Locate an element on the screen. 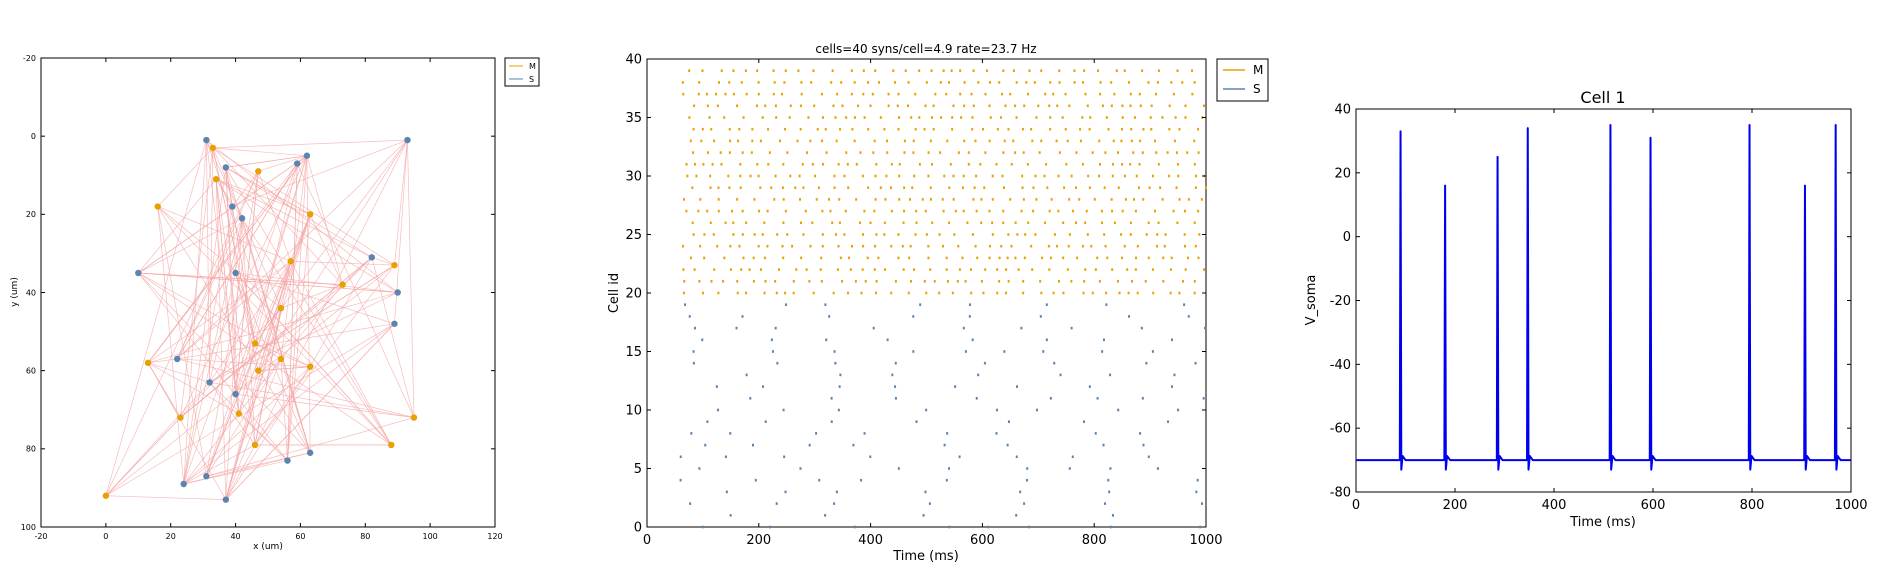 The image size is (1883, 587). network-x-tick-label: -20 is located at coordinates (40, 536).